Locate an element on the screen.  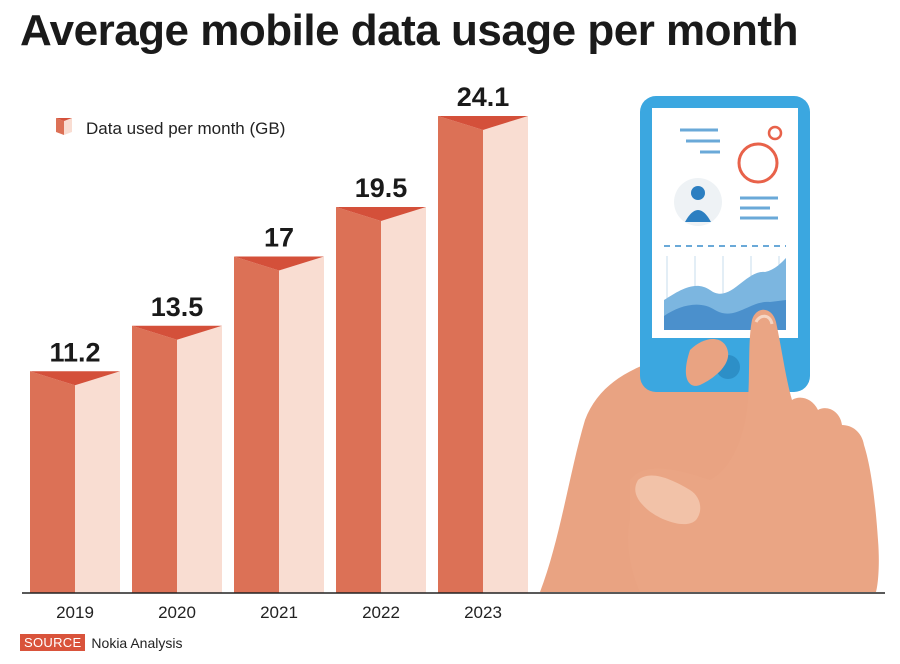
bar-2021-front is located at coordinates (256, 424).